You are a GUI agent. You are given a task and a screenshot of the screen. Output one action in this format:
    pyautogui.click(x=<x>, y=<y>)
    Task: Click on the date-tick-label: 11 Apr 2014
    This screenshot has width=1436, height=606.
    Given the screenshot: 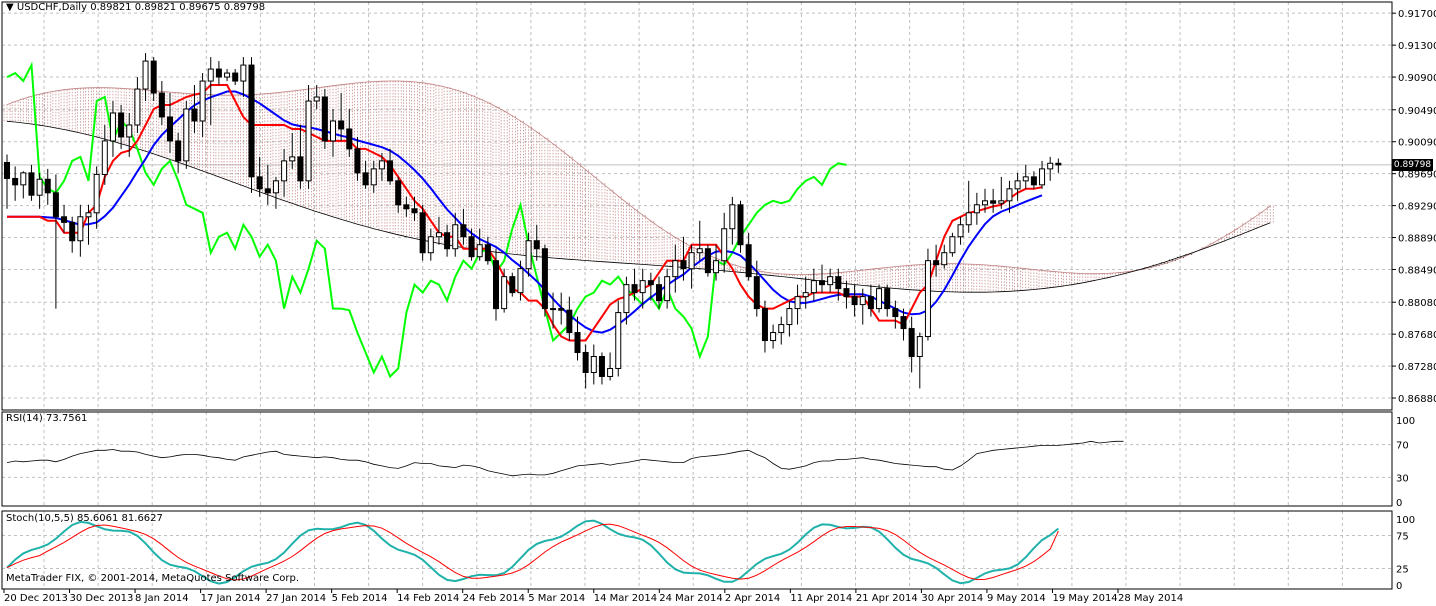 What is the action you would take?
    pyautogui.click(x=821, y=598)
    